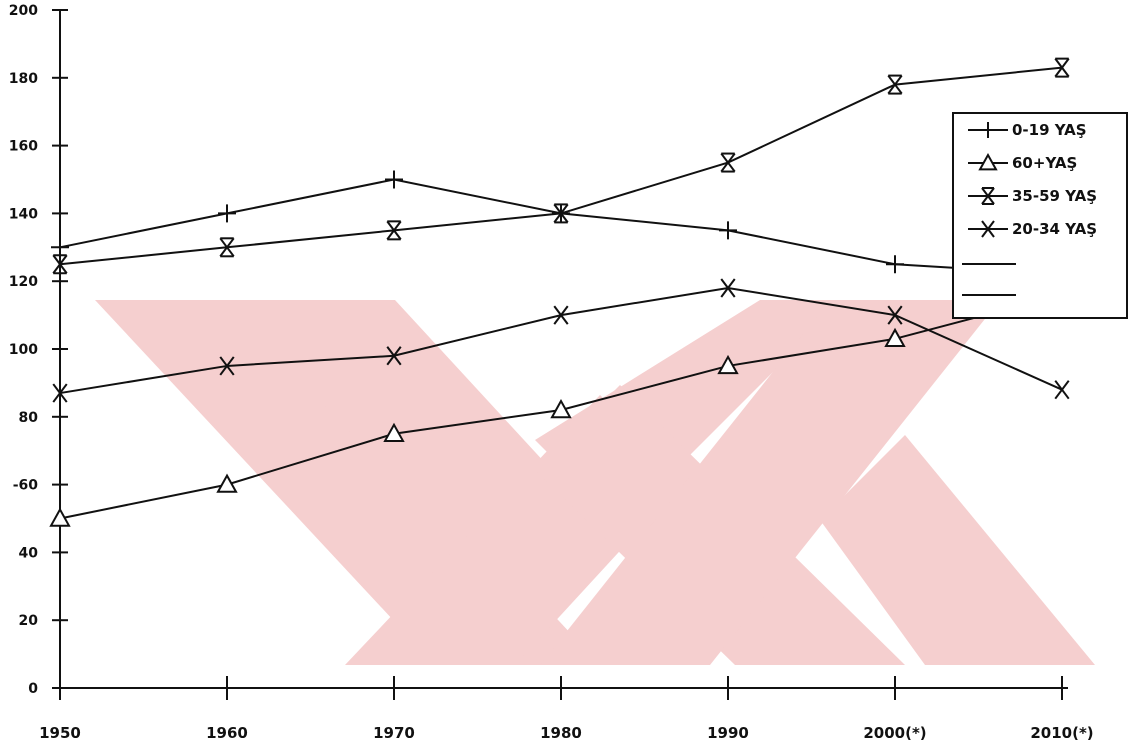 This screenshot has width=1128, height=750. What do you see at coordinates (1044, 163) in the screenshot?
I see `legend-label: 60+YAŞ` at bounding box center [1044, 163].